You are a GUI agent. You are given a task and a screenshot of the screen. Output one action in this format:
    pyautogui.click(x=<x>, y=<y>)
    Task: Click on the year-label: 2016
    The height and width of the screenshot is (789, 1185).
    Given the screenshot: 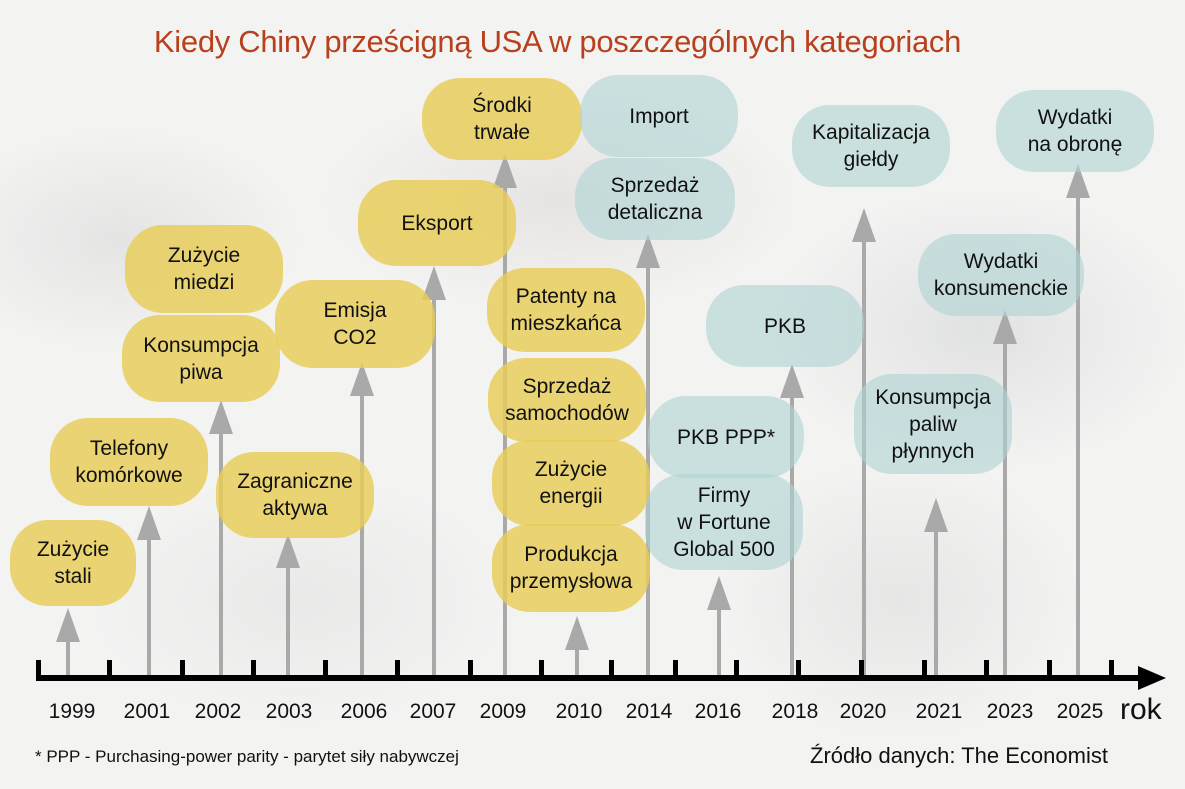 What is the action you would take?
    pyautogui.click(x=718, y=711)
    